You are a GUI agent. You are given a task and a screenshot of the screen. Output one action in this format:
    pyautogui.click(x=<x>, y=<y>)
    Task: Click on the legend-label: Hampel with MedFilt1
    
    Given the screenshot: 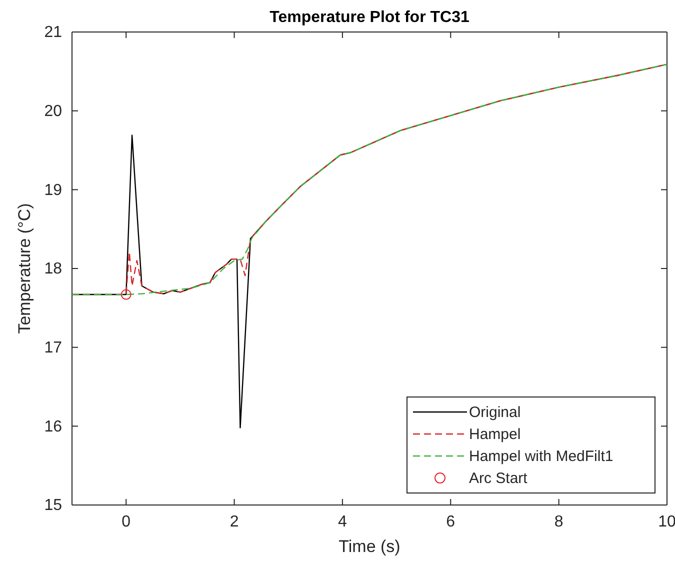 What is the action you would take?
    pyautogui.click(x=541, y=456)
    